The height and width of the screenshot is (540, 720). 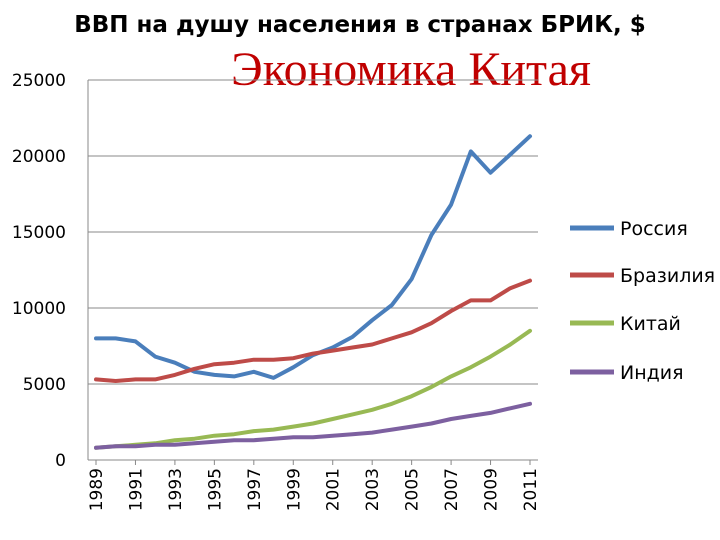 I want to click on legend: Россия Бразилия Китай Индия, so click(x=642, y=301).